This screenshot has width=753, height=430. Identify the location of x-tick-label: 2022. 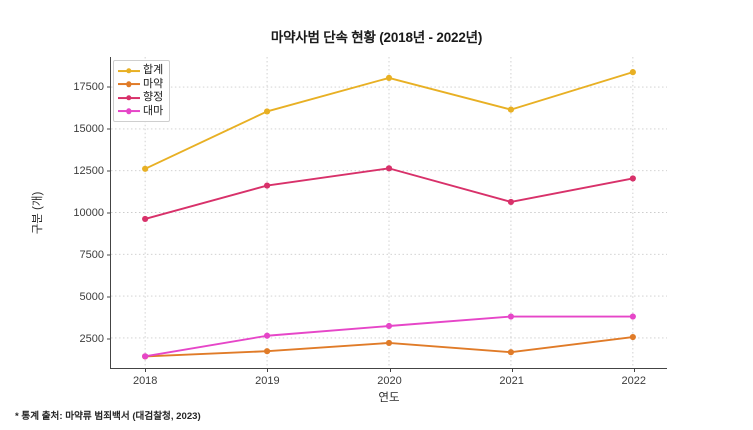
(634, 381).